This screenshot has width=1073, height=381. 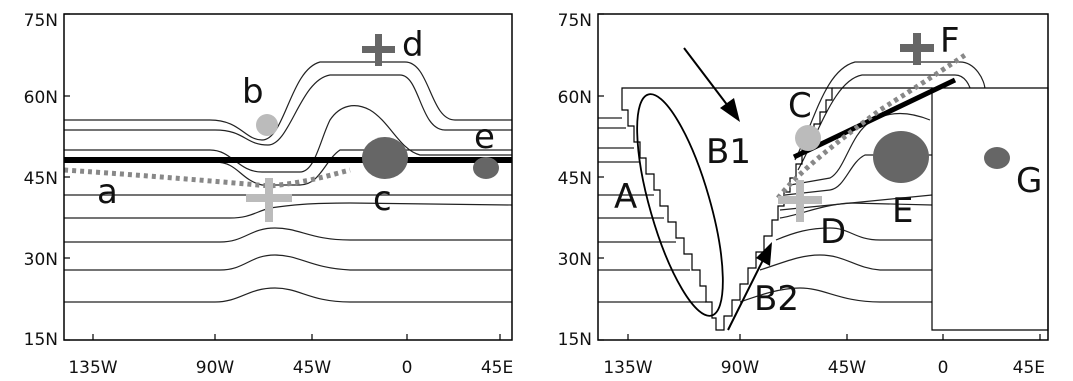 I want to click on right-label-d: D, so click(x=833, y=232).